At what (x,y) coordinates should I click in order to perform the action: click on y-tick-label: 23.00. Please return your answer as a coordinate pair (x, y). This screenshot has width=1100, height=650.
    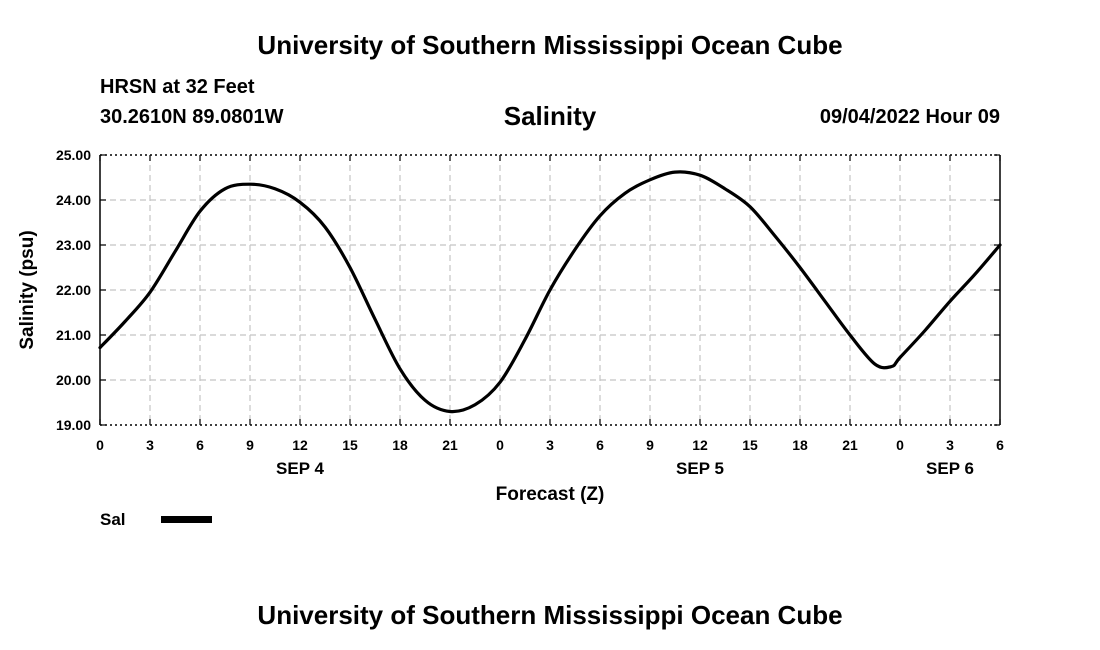
    Looking at the image, I should click on (73, 245).